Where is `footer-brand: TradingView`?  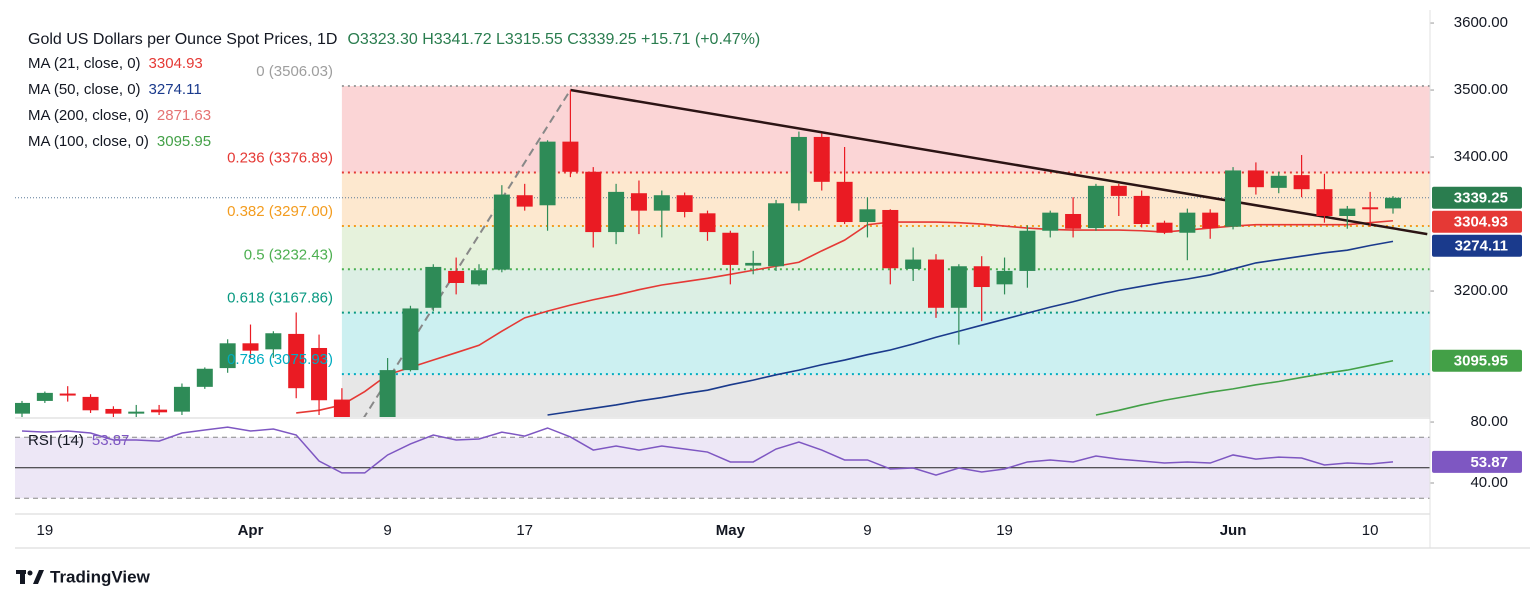 footer-brand: TradingView is located at coordinates (100, 576).